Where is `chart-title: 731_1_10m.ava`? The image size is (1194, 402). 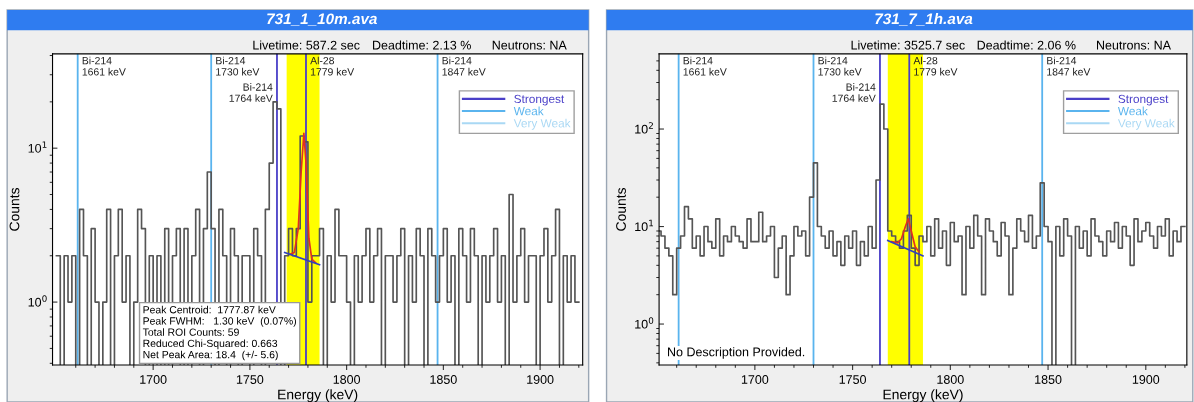 chart-title: 731_1_10m.ava is located at coordinates (322, 19).